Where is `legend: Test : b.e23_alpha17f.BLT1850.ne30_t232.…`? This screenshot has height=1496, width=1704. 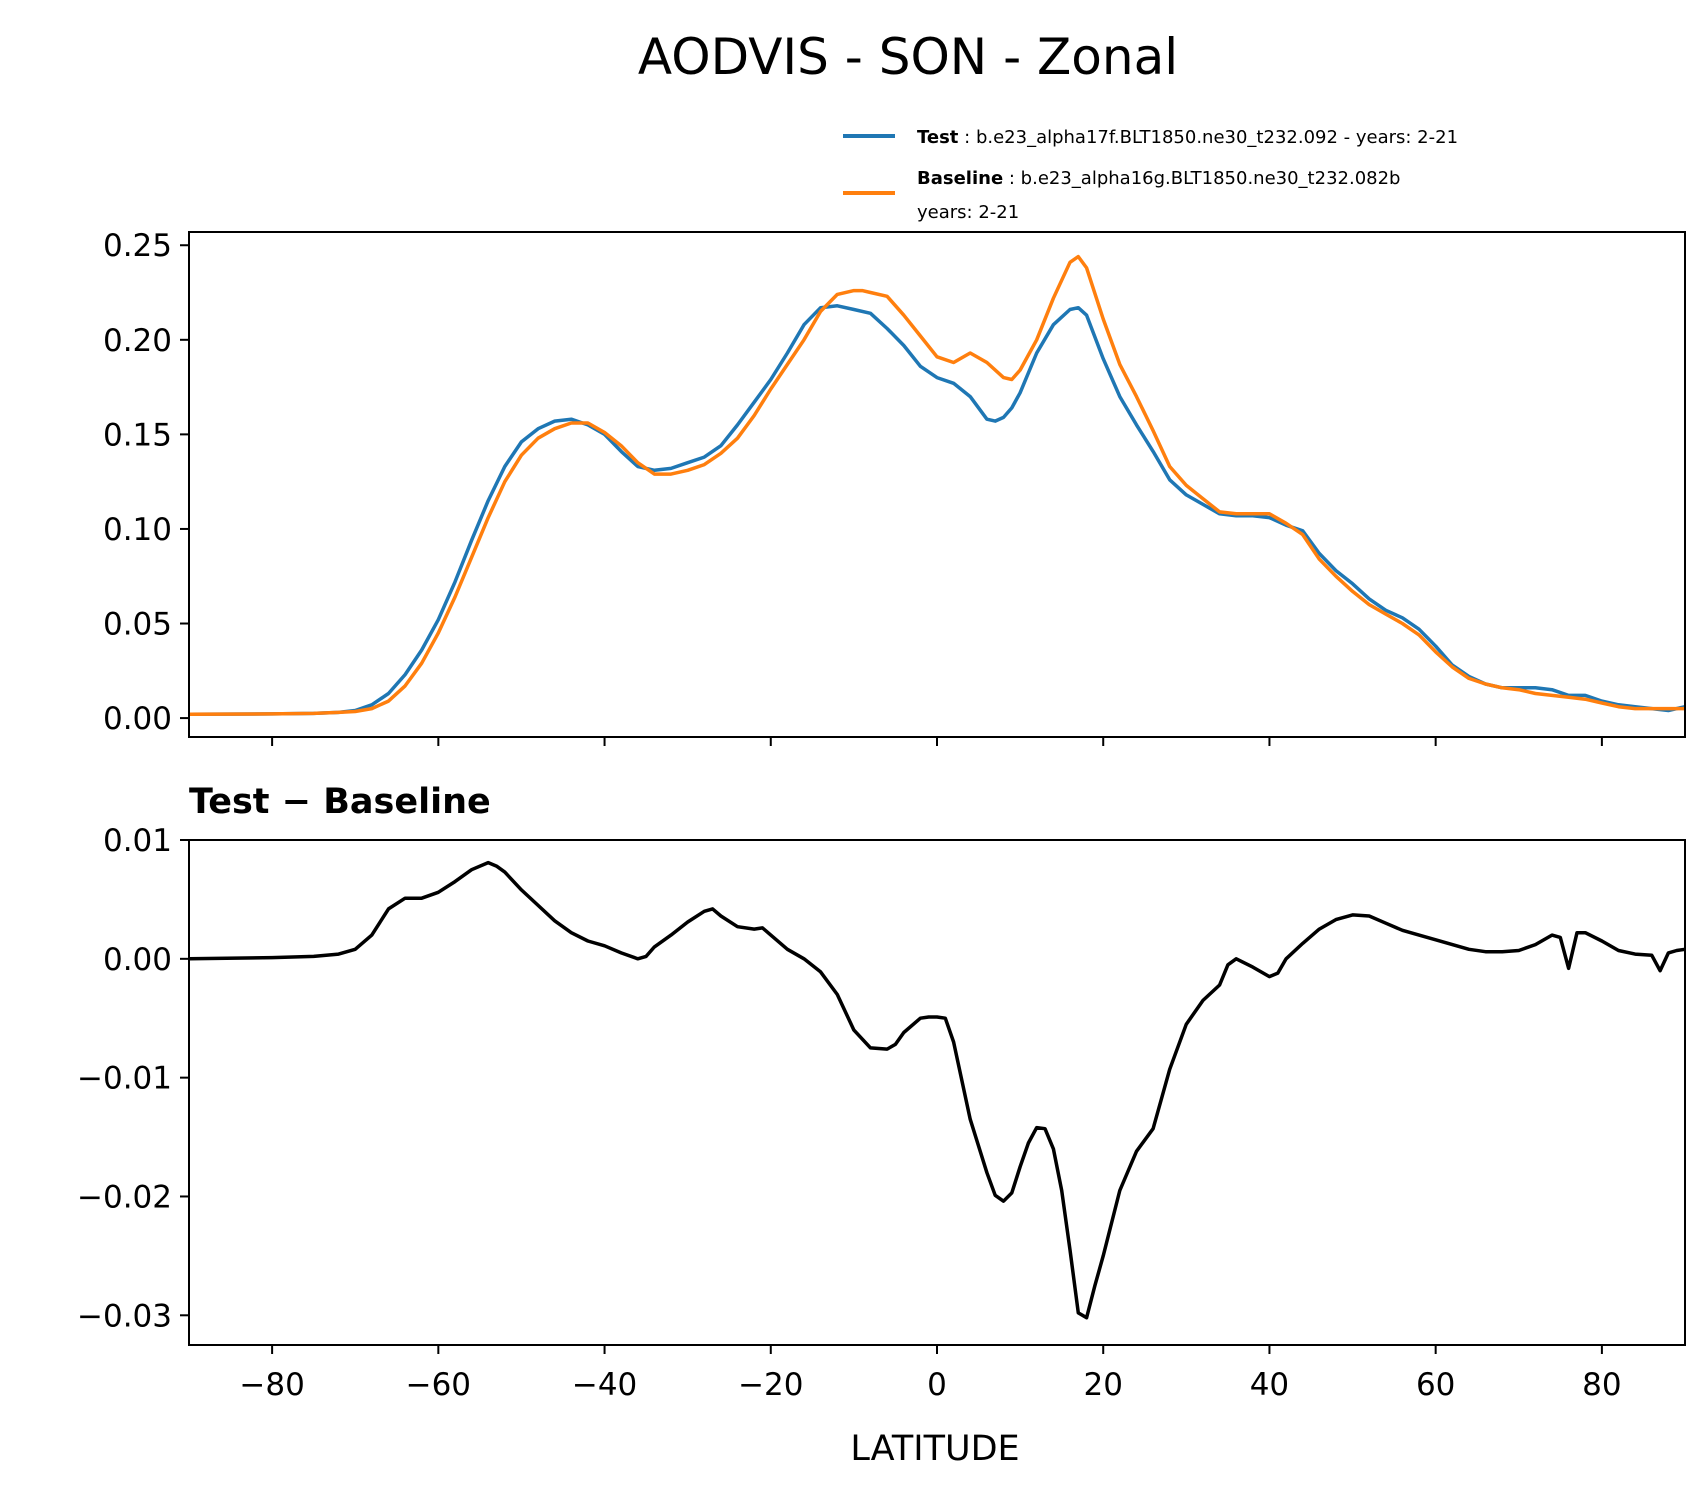 legend: Test : b.e23_alpha17f.BLT1850.ne30_t232.… is located at coordinates (1150, 175).